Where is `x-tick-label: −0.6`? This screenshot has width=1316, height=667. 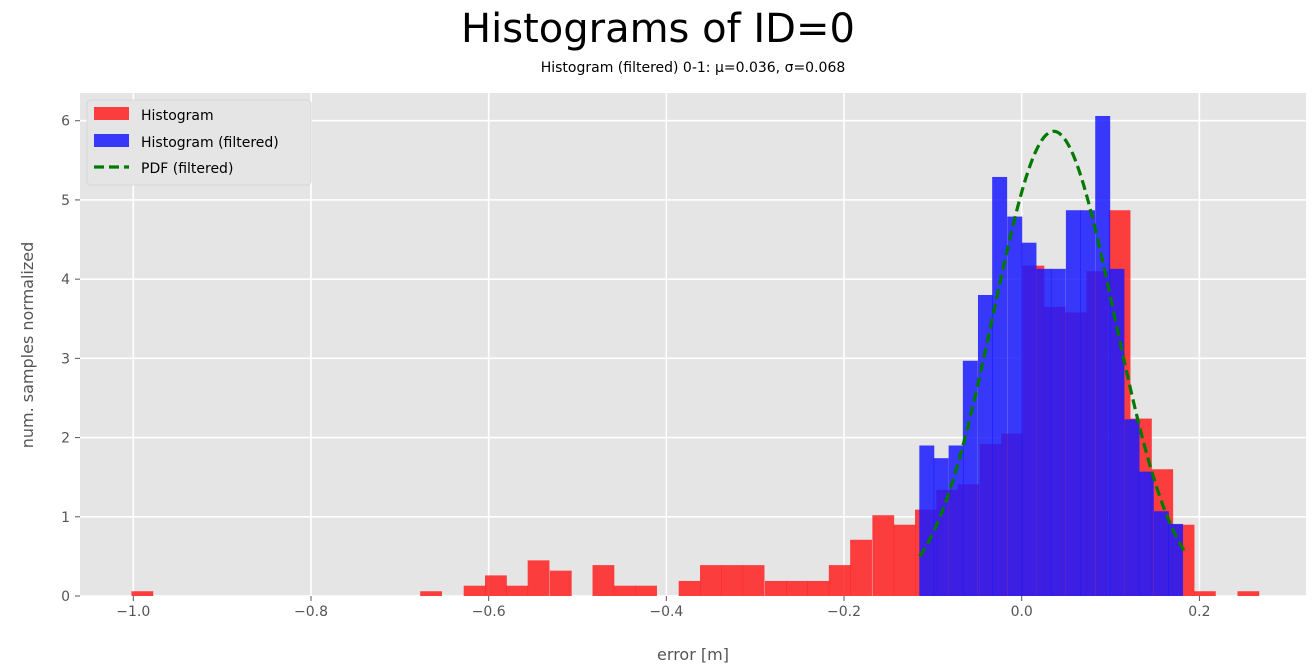
x-tick-label: −0.6 is located at coordinates (489, 612).